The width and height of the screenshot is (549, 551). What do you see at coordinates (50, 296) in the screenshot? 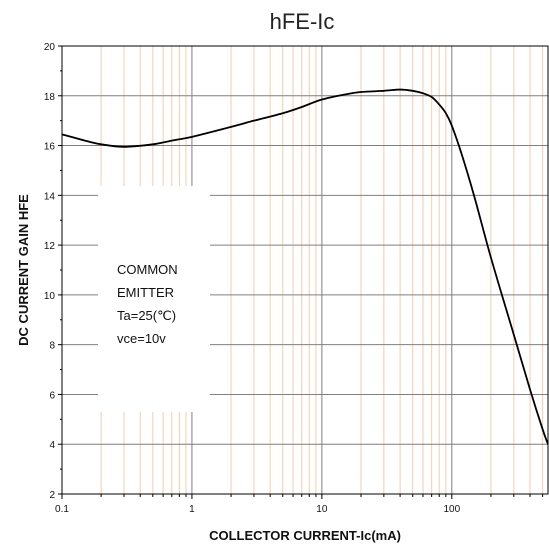
I see `y-tick-label: 10` at bounding box center [50, 296].